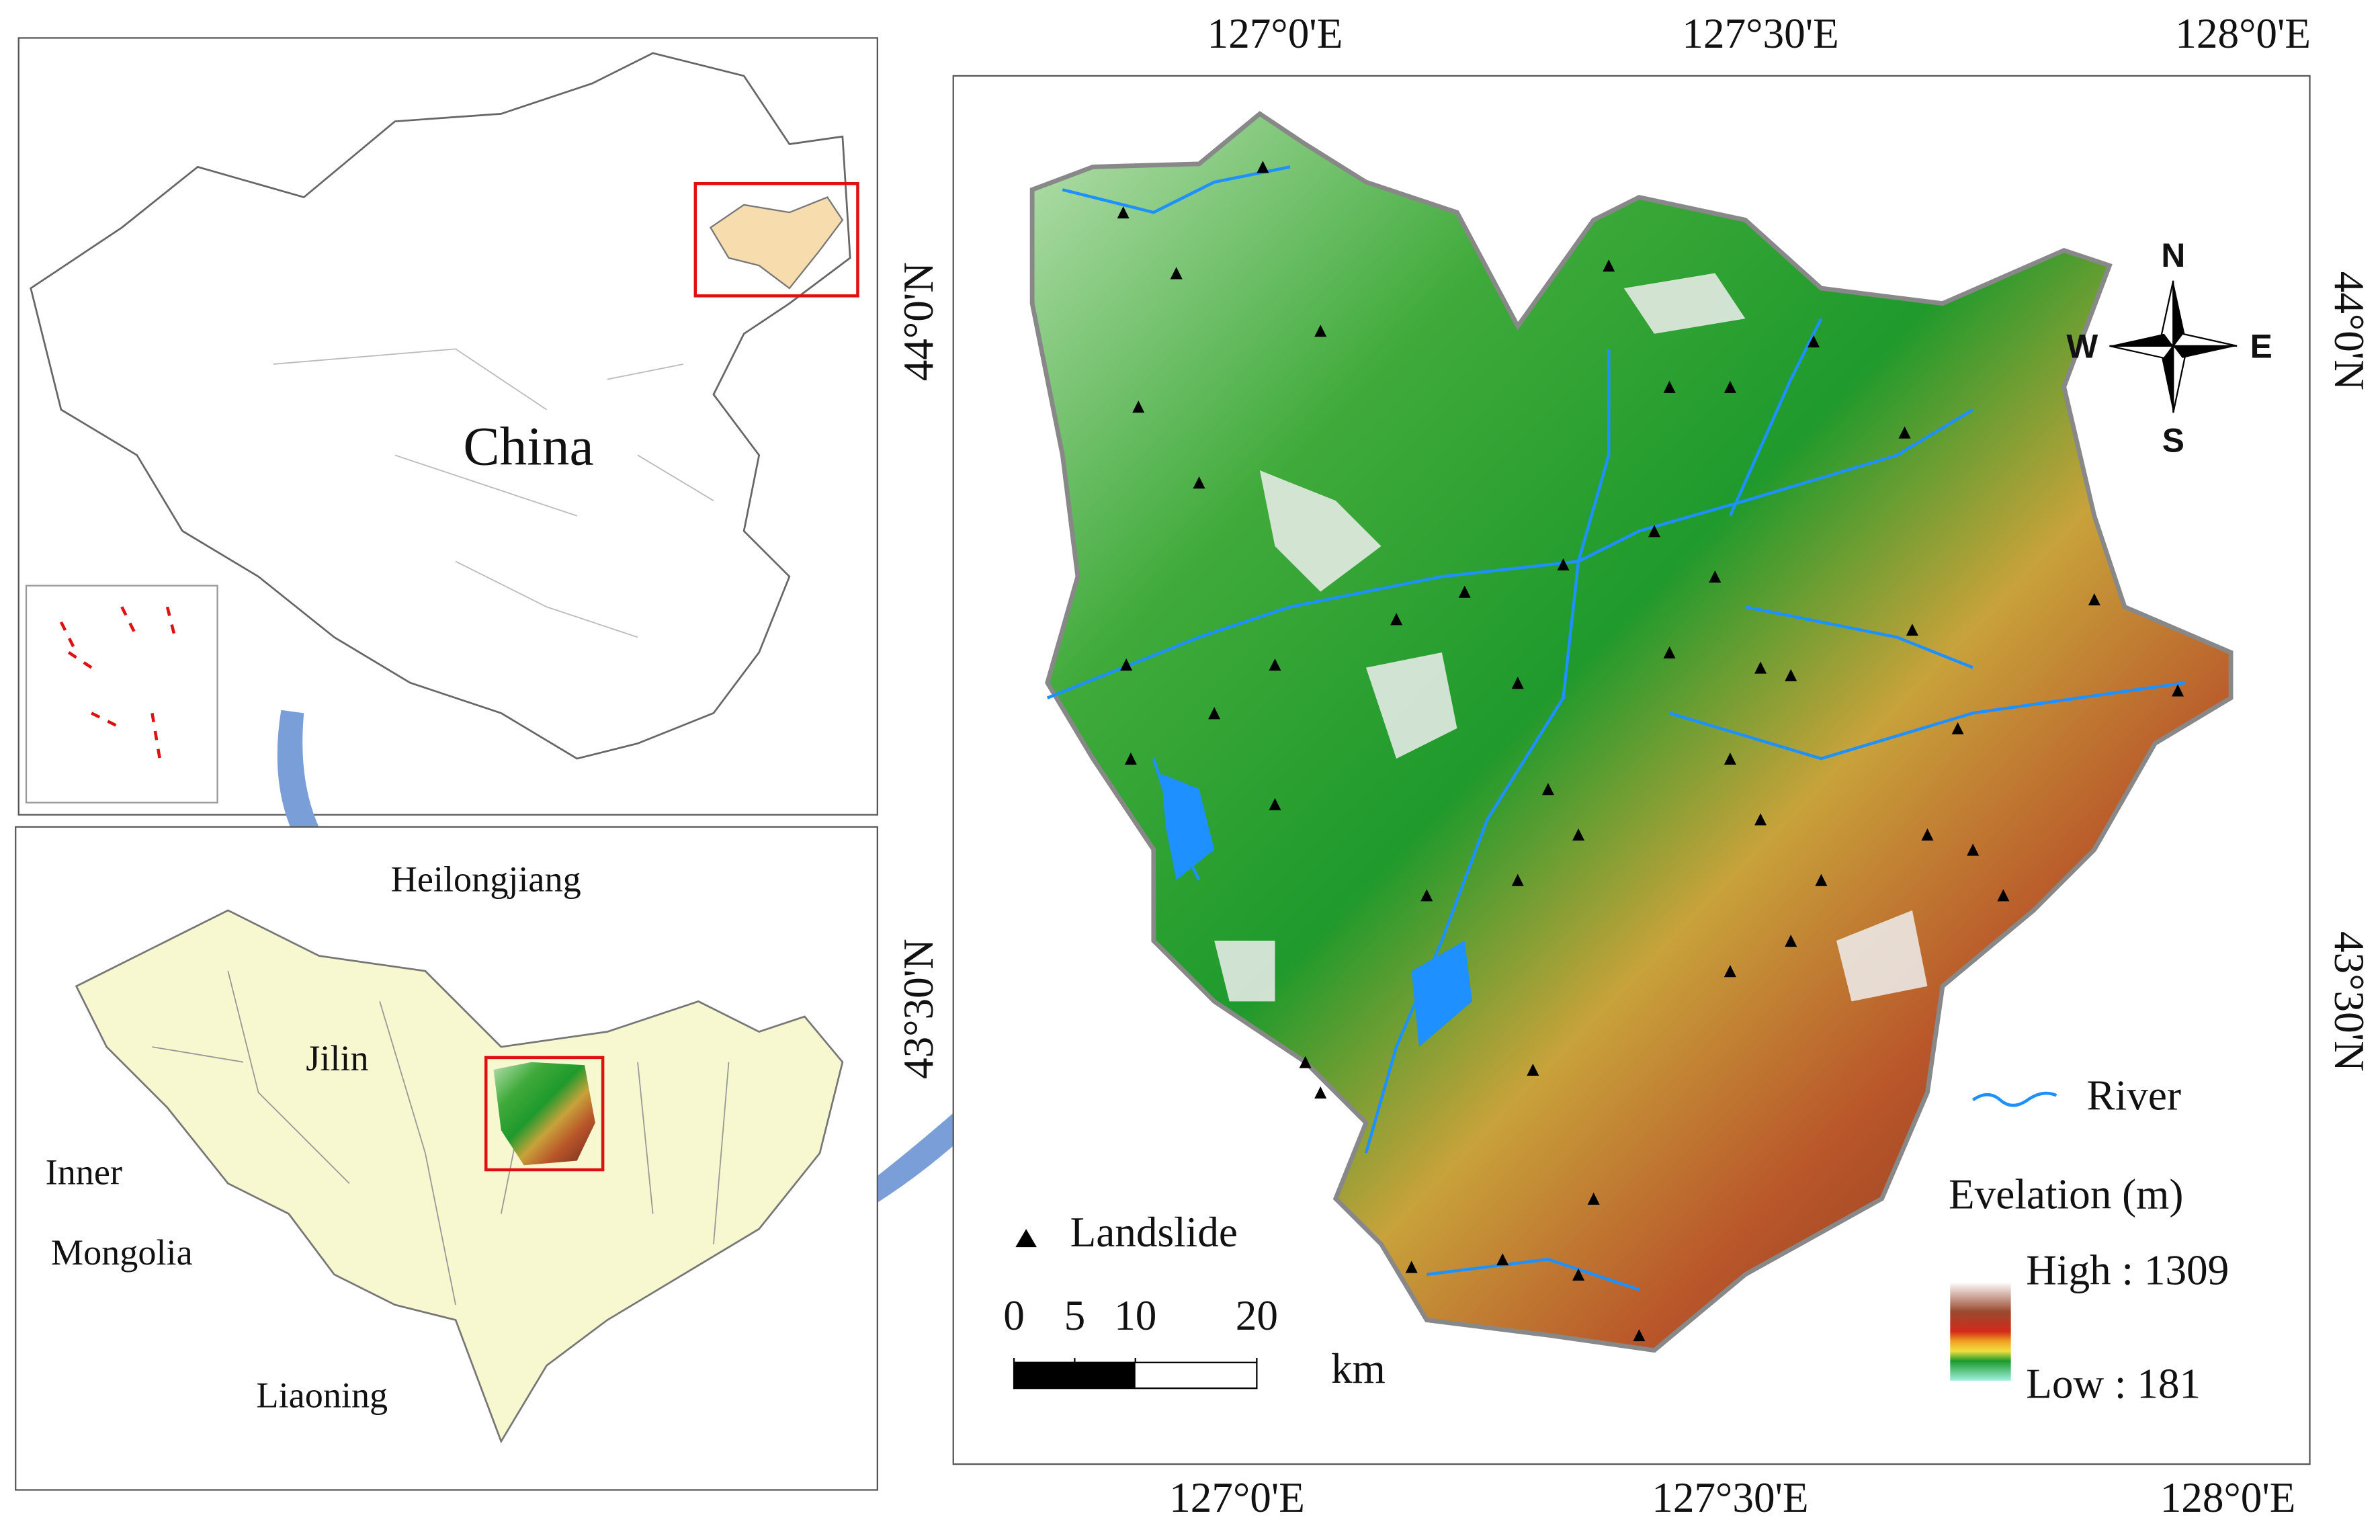  Describe the element at coordinates (313, 803) in the screenshot. I see `arrow` at that location.